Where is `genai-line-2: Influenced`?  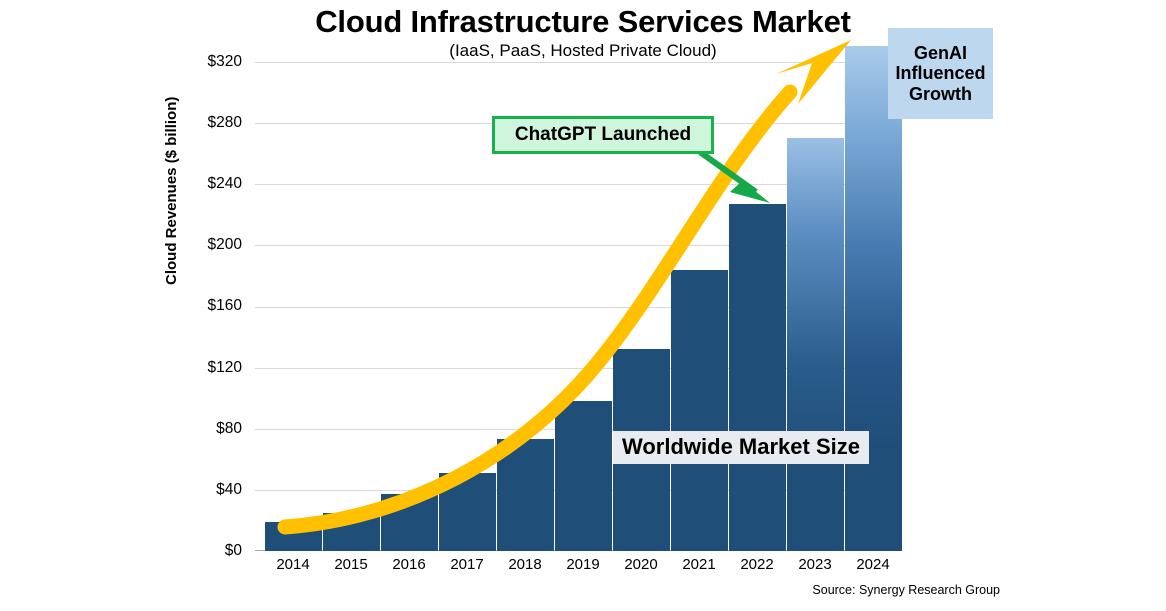
genai-line-2: Influenced is located at coordinates (940, 73).